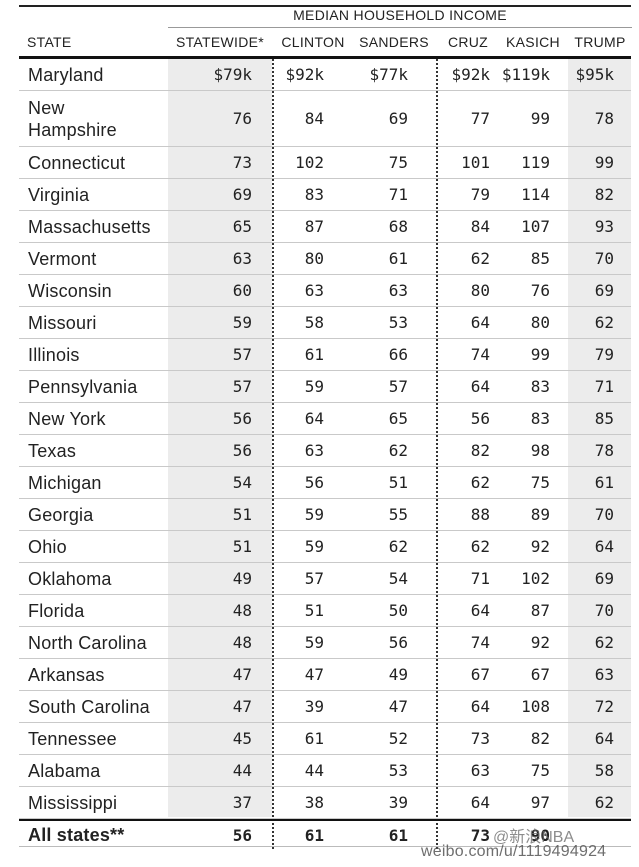  What do you see at coordinates (398, 835) in the screenshot?
I see `sanders-value-cell: 61` at bounding box center [398, 835].